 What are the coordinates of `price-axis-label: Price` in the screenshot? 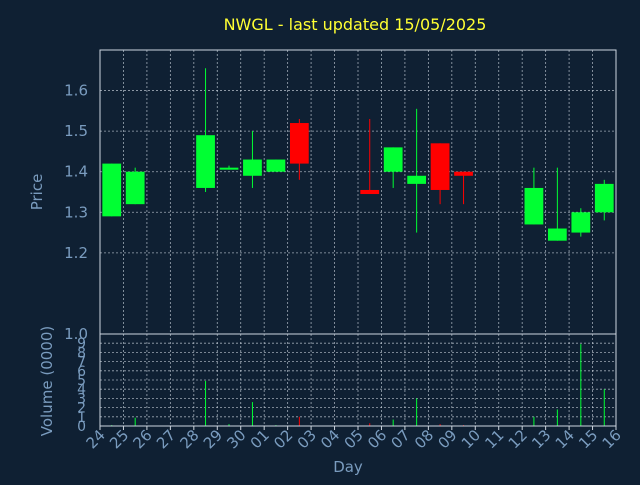 It's located at (37, 192).